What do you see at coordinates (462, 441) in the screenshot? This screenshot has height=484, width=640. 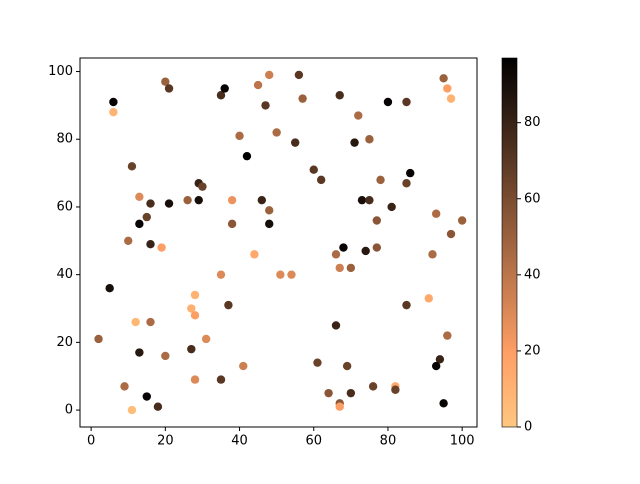 I see `x-tick-label: 100` at bounding box center [462, 441].